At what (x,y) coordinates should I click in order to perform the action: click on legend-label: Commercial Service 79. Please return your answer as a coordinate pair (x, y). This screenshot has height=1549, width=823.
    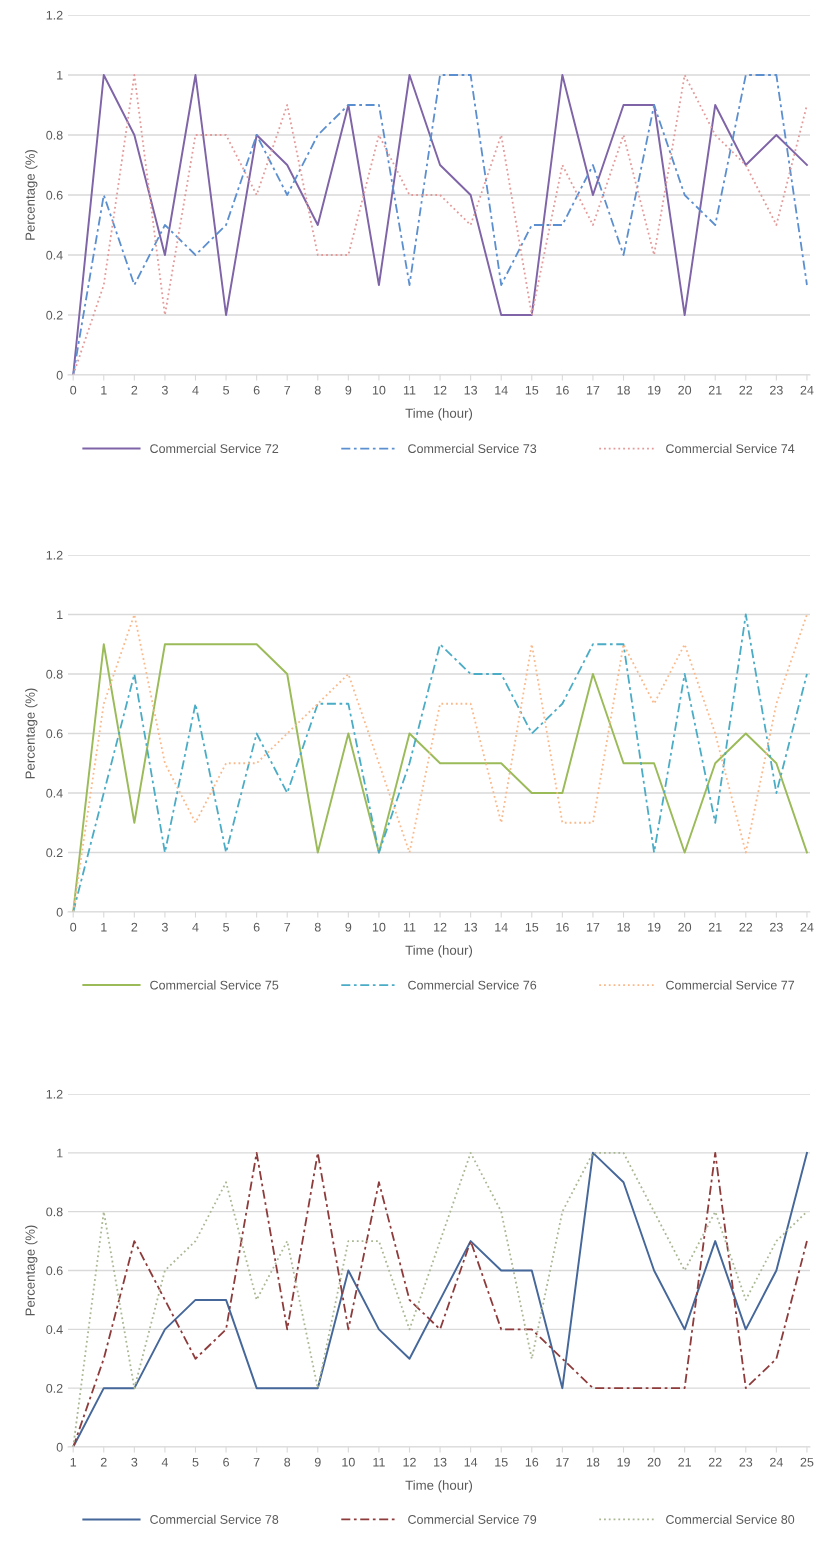
    Looking at the image, I should click on (472, 1519).